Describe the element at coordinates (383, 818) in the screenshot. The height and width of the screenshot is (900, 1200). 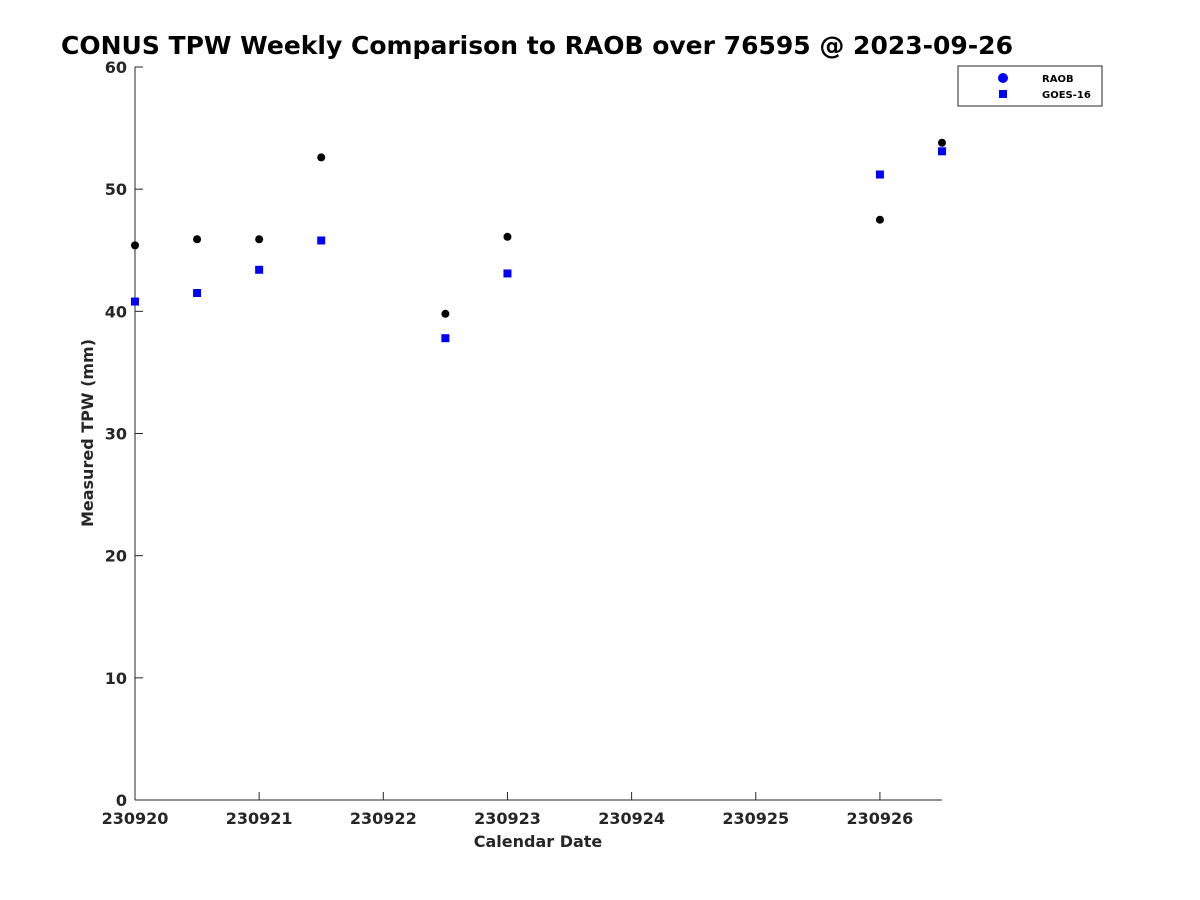
I see `x-tick-label: 230922` at that location.